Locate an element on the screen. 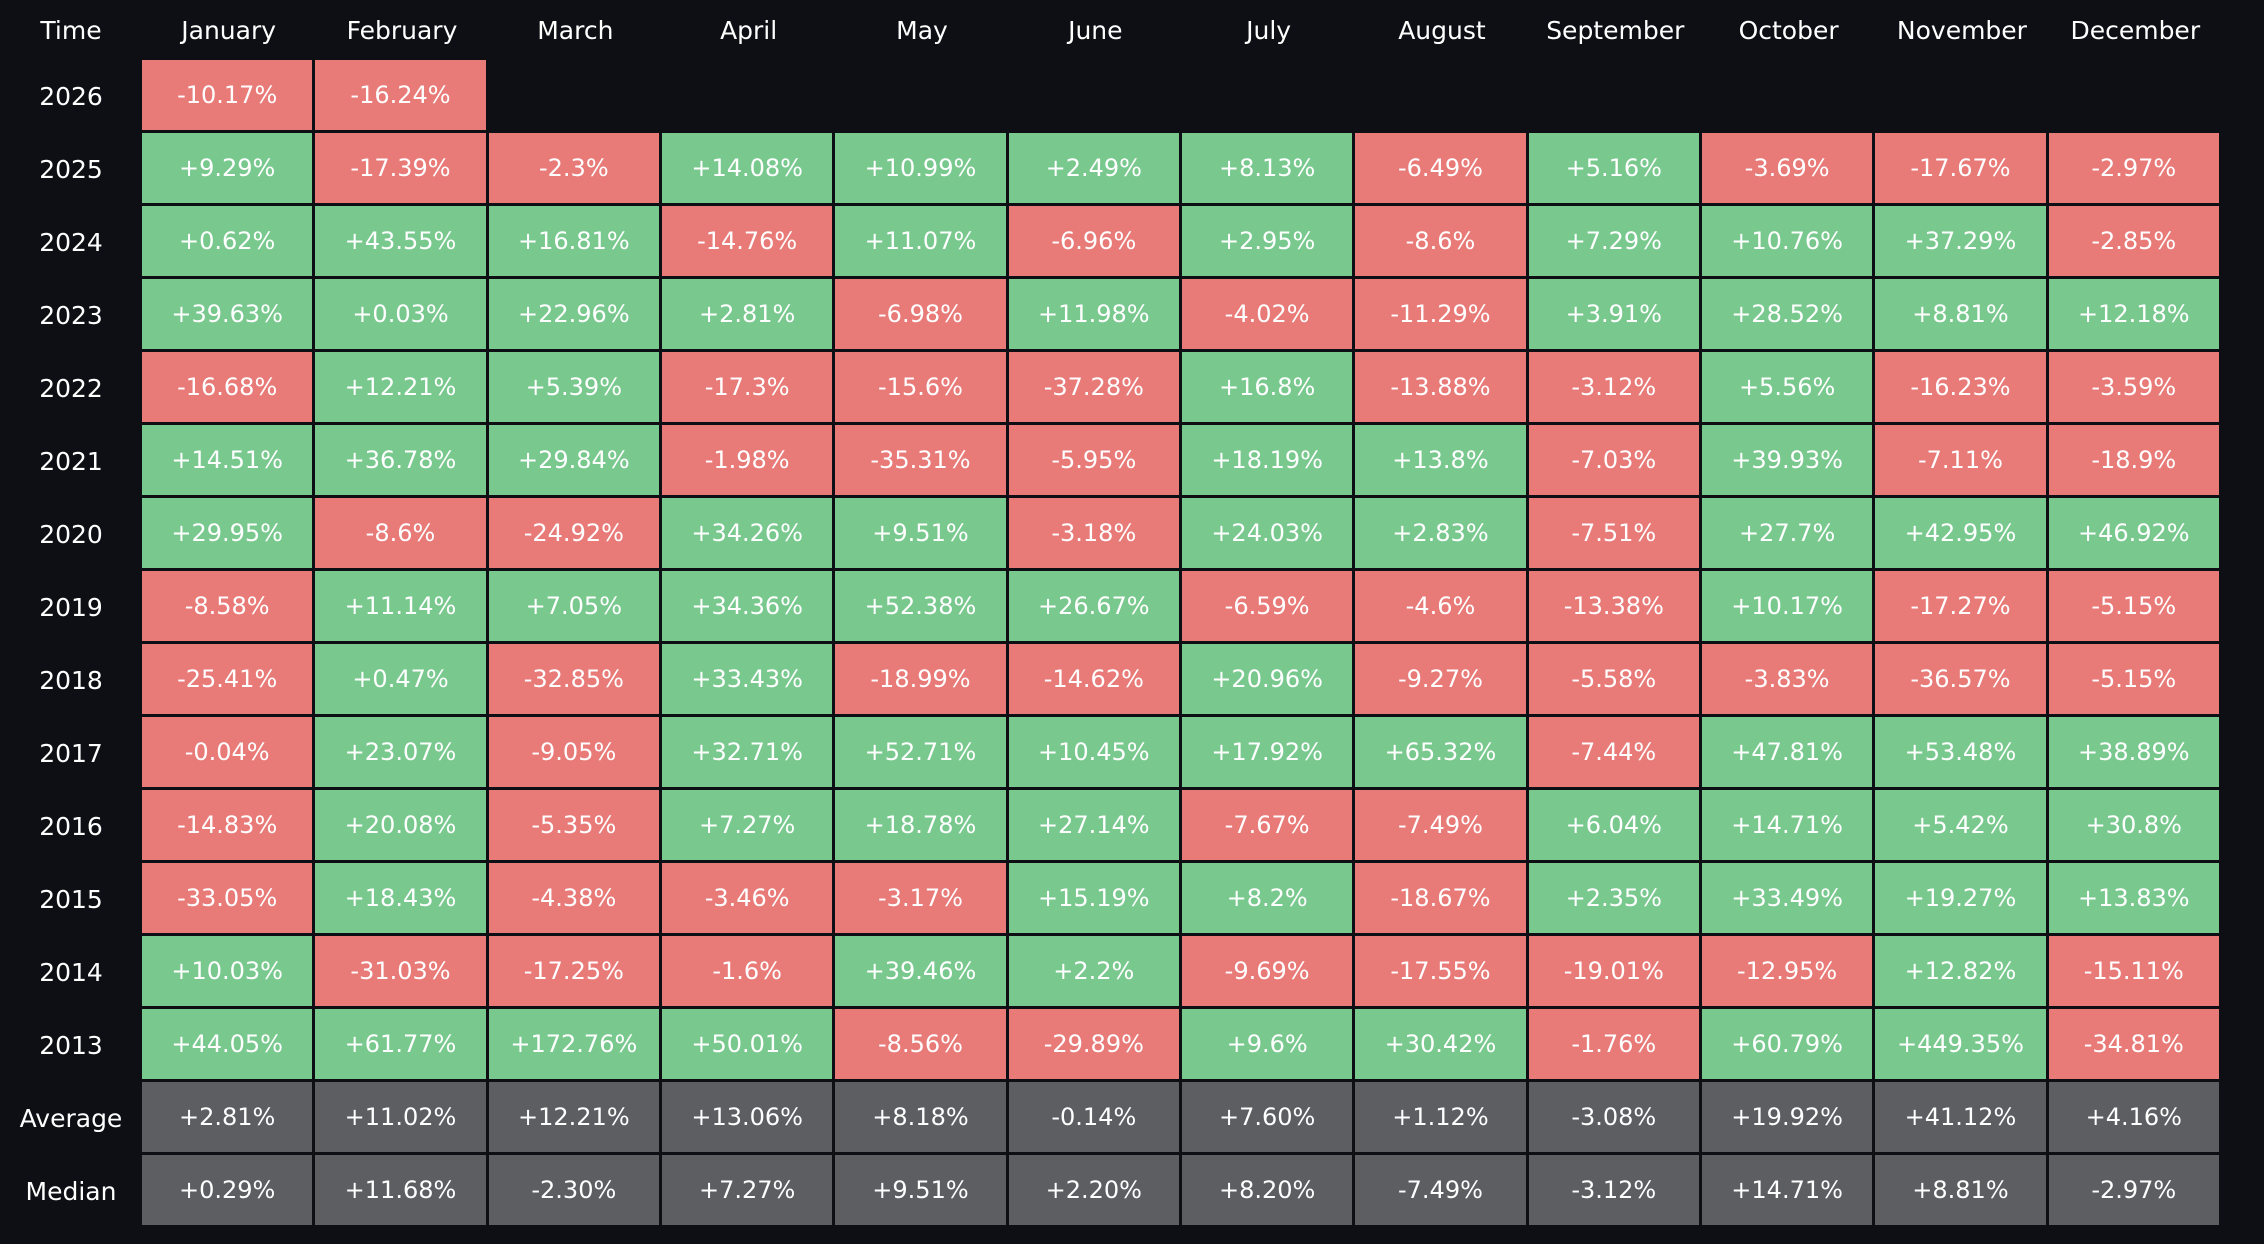  column-header: July is located at coordinates (1269, 30).